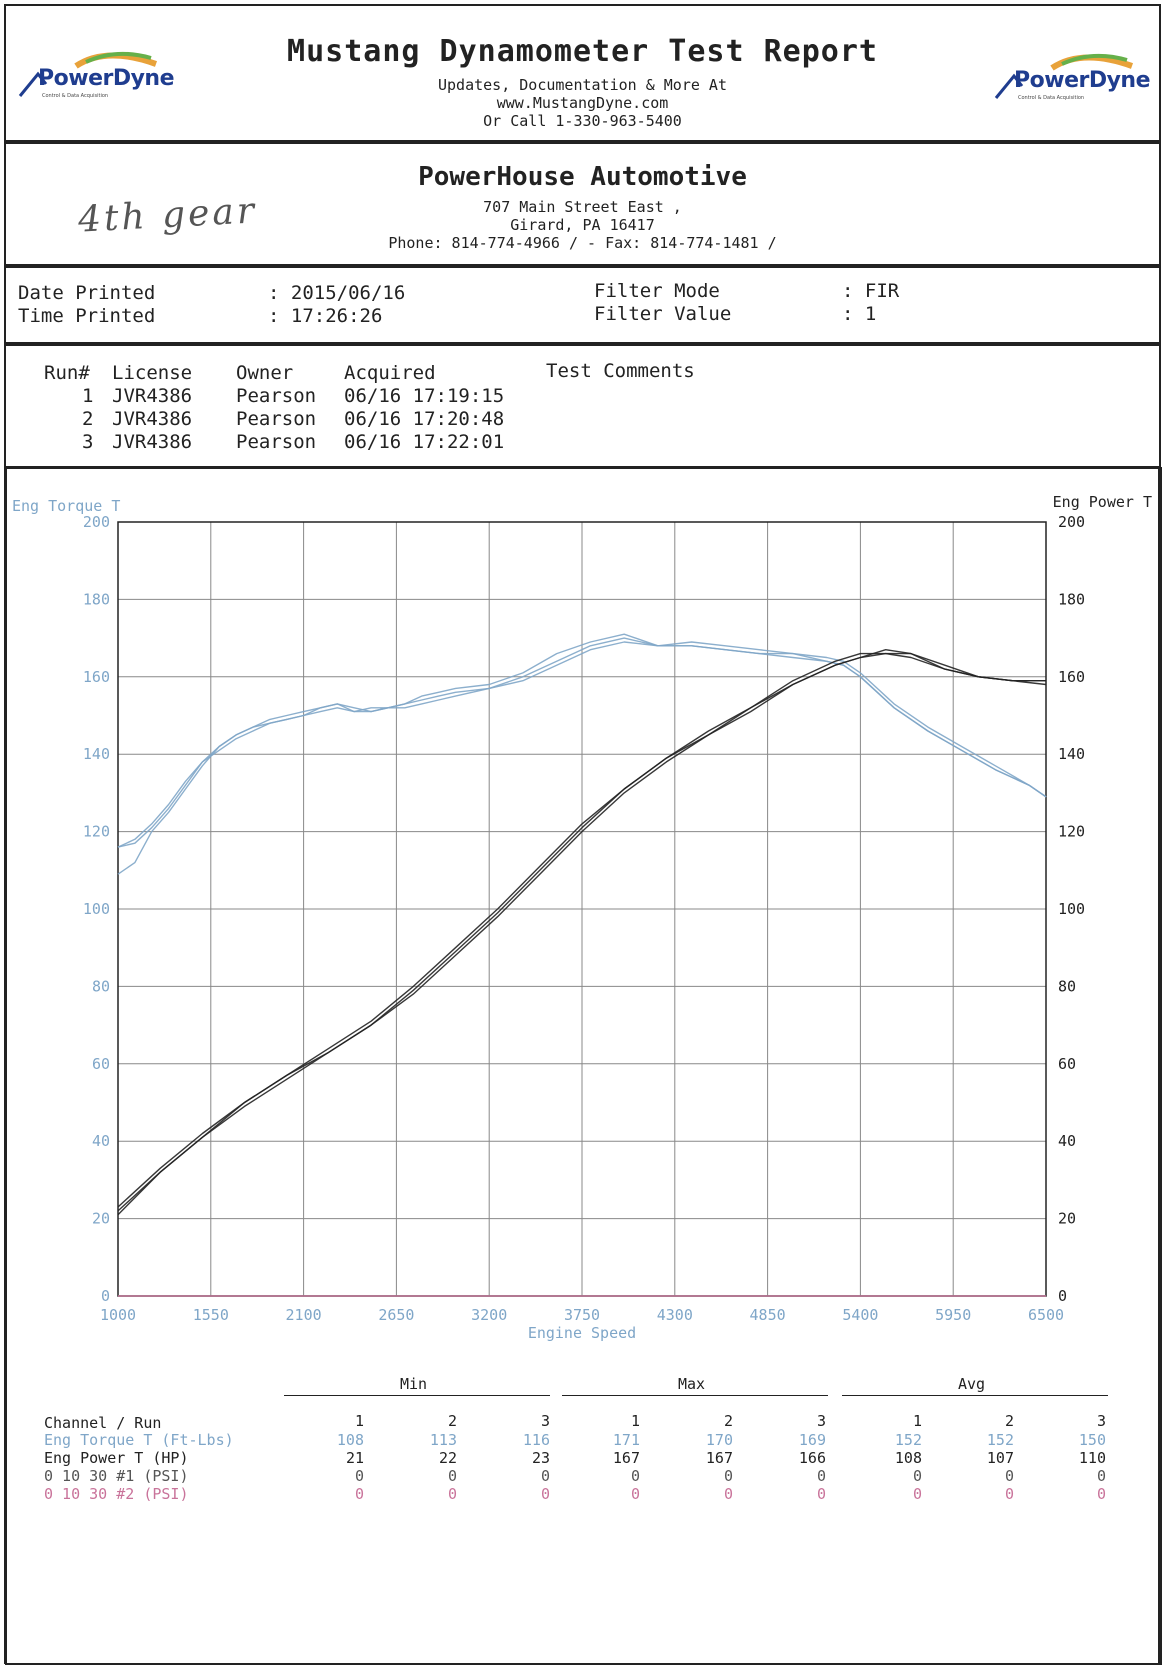 The width and height of the screenshot is (1170, 1671). I want to click on runs-header-run: Run#, so click(67, 373).